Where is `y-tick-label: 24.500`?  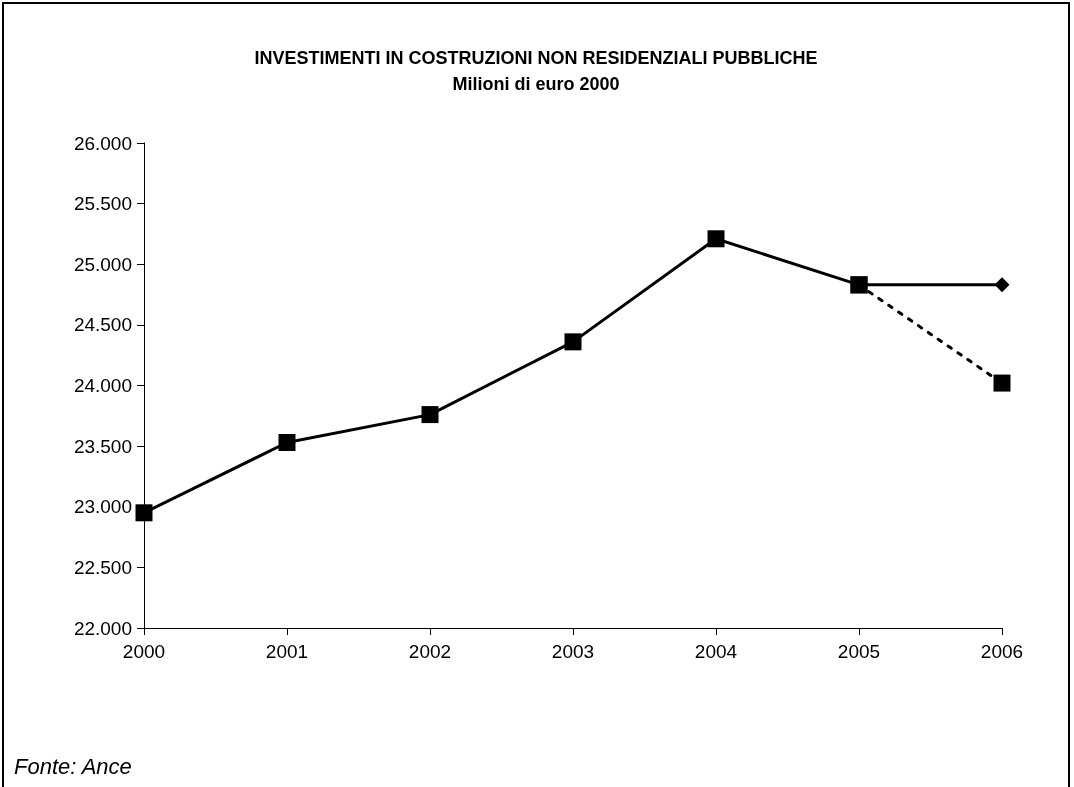 y-tick-label: 24.500 is located at coordinates (102, 325).